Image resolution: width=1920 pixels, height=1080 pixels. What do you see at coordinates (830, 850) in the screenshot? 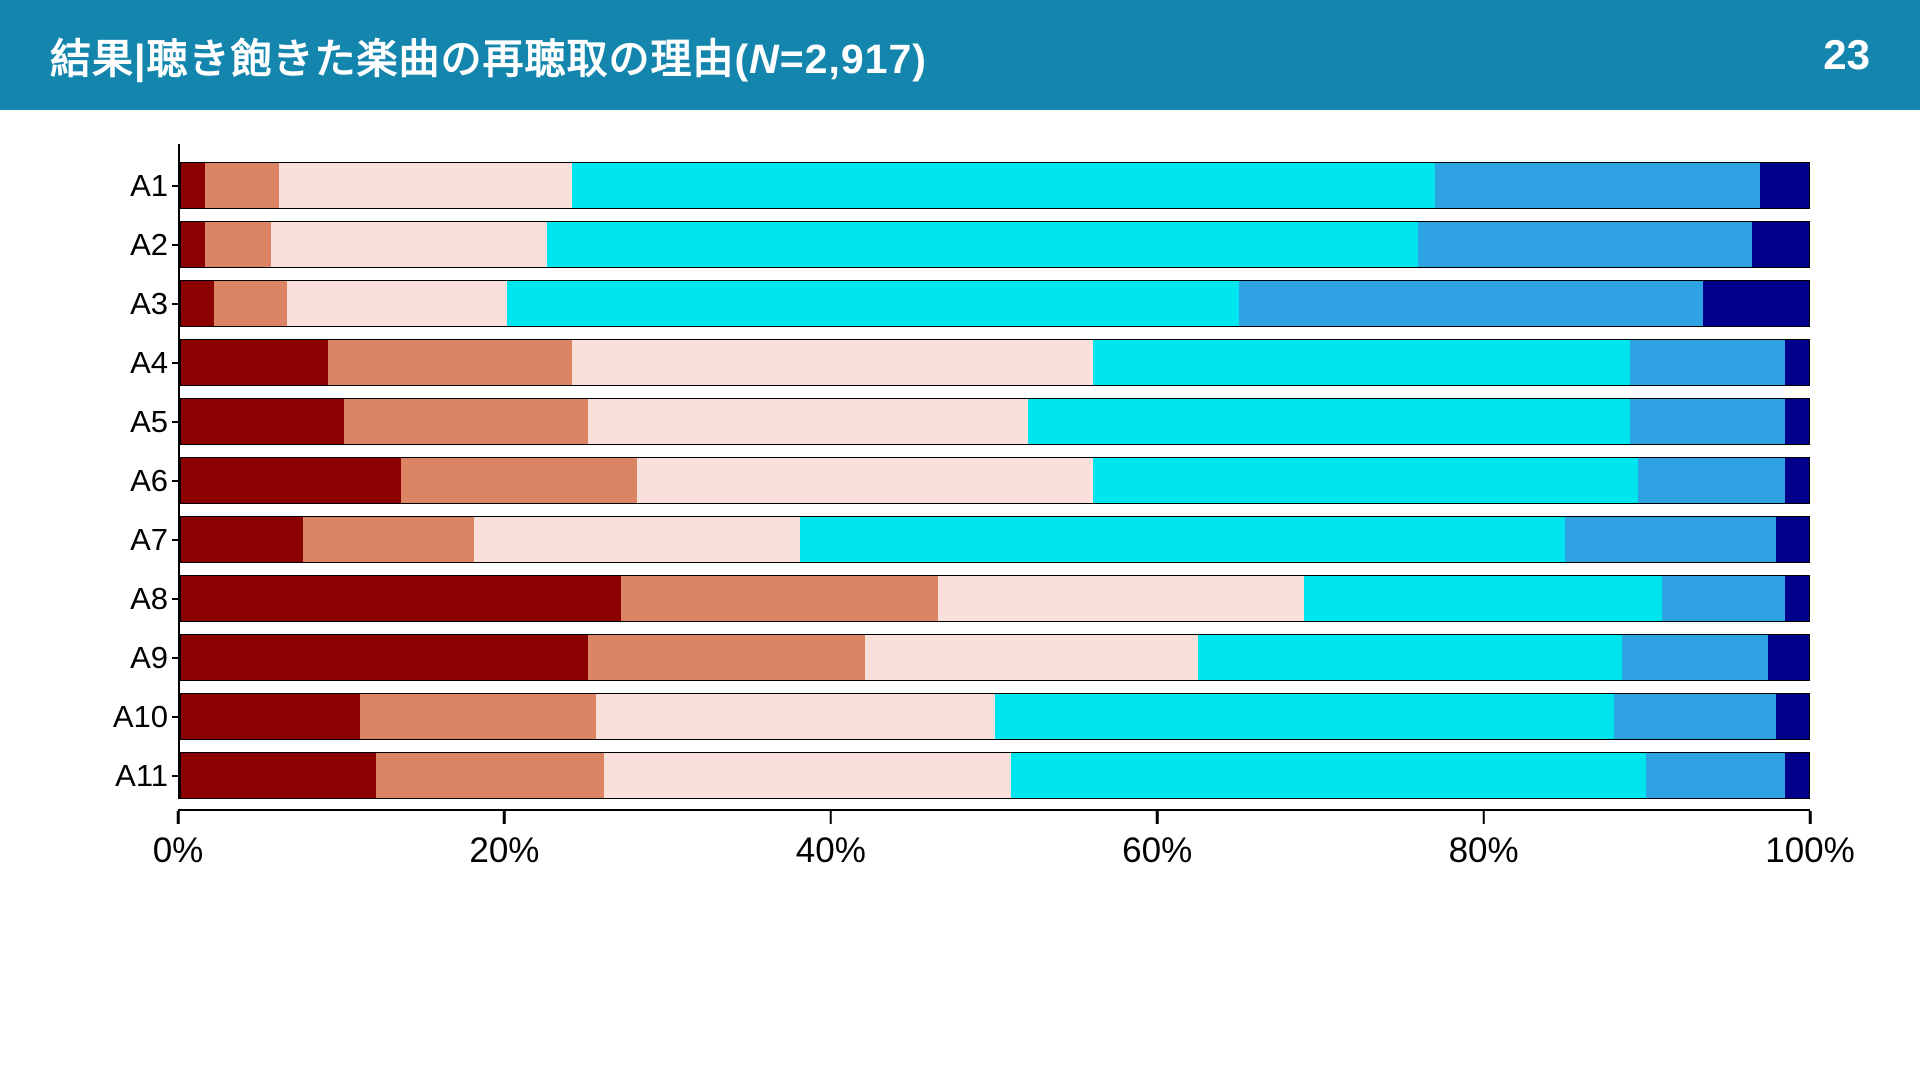
I see `x-tick-label: 40%` at bounding box center [830, 850].